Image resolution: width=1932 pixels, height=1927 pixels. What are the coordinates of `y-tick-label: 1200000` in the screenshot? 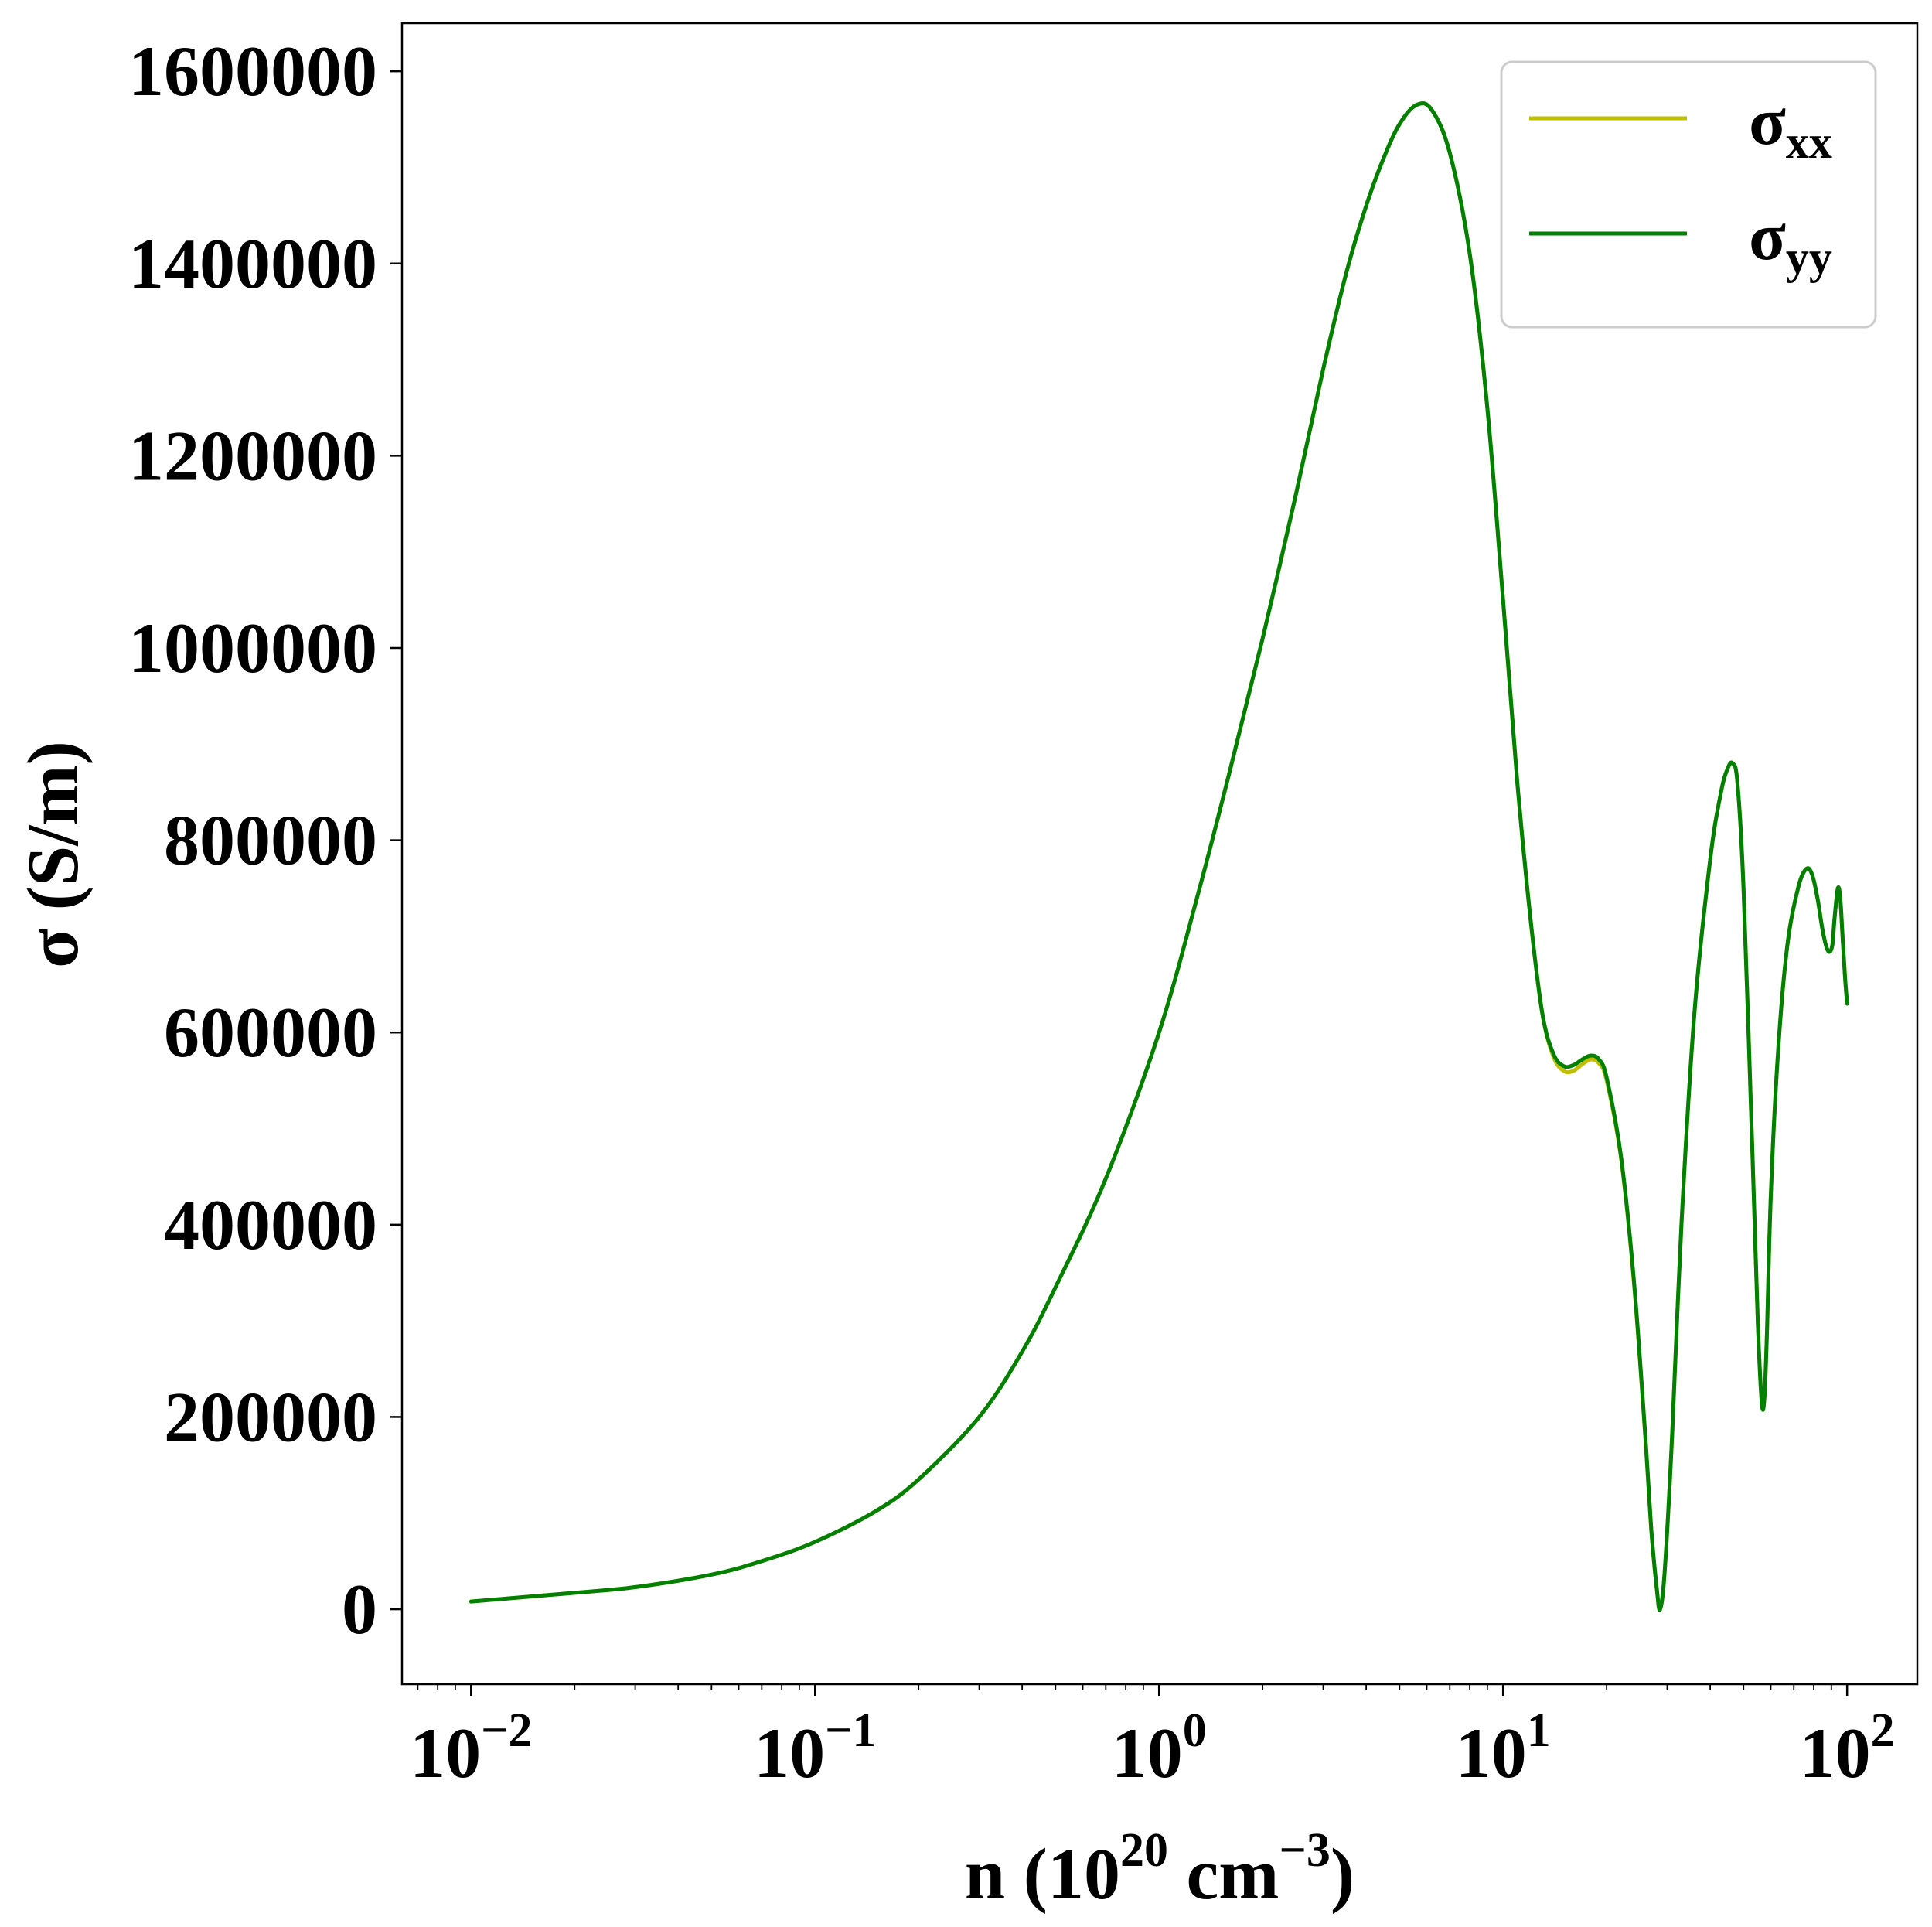 It's located at (252, 455).